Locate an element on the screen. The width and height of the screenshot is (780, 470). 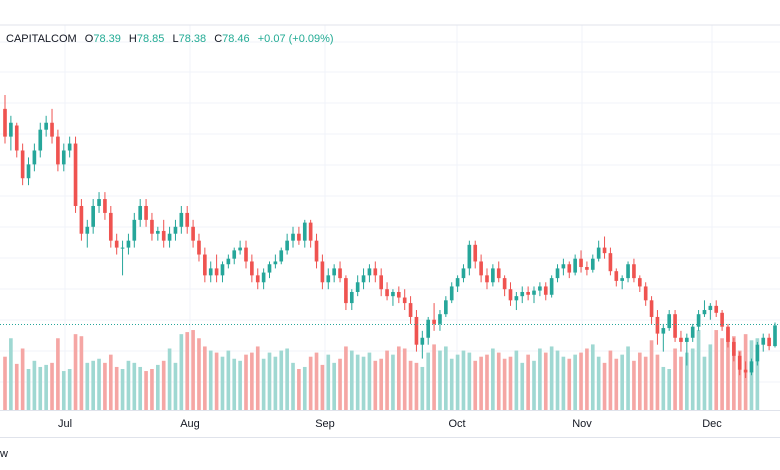
legend-low-value: 78.38 is located at coordinates (192, 39).